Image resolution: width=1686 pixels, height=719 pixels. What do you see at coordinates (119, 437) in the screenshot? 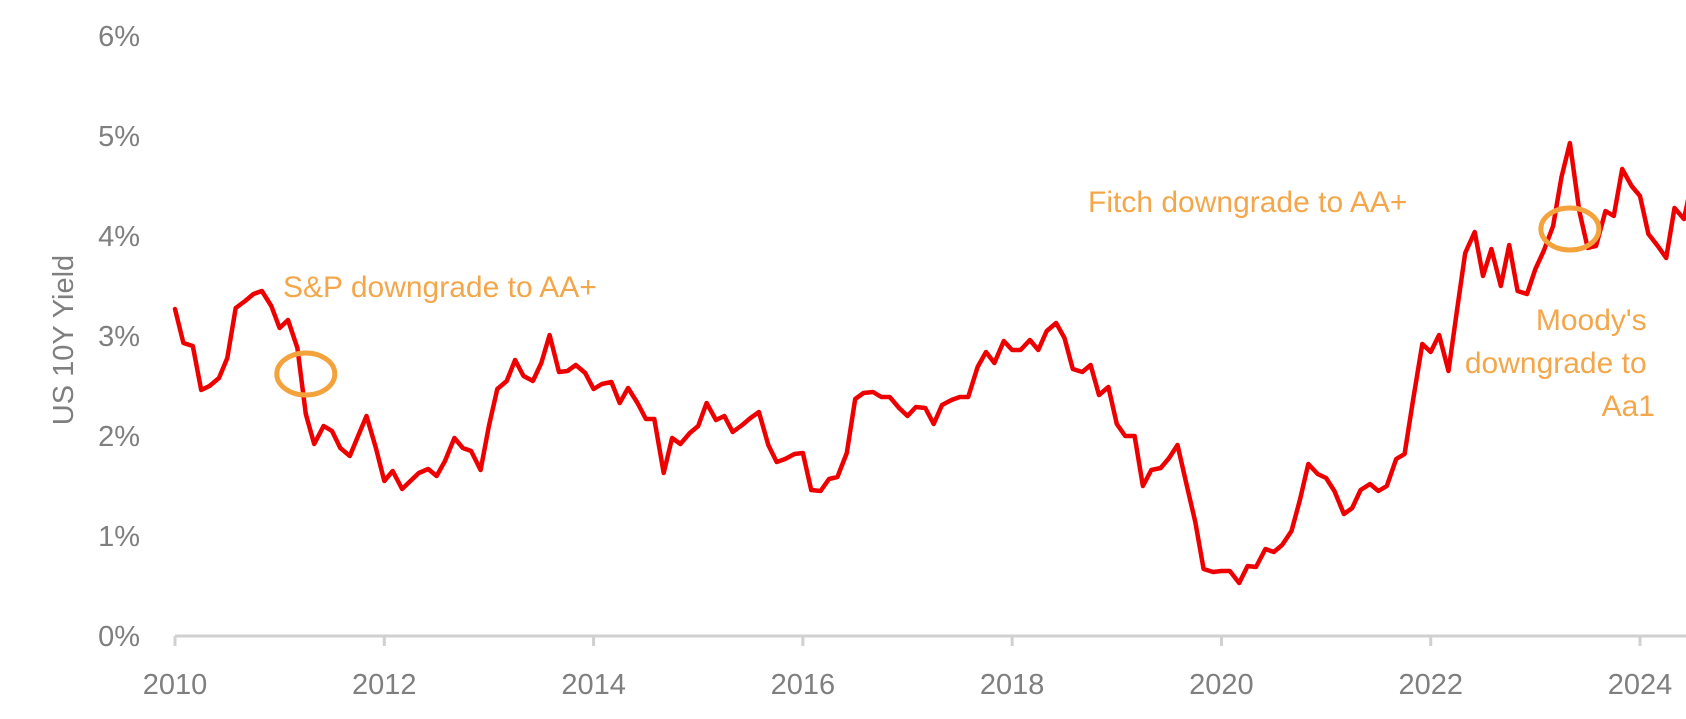
I see `y-tick-label: 2%` at bounding box center [119, 437].